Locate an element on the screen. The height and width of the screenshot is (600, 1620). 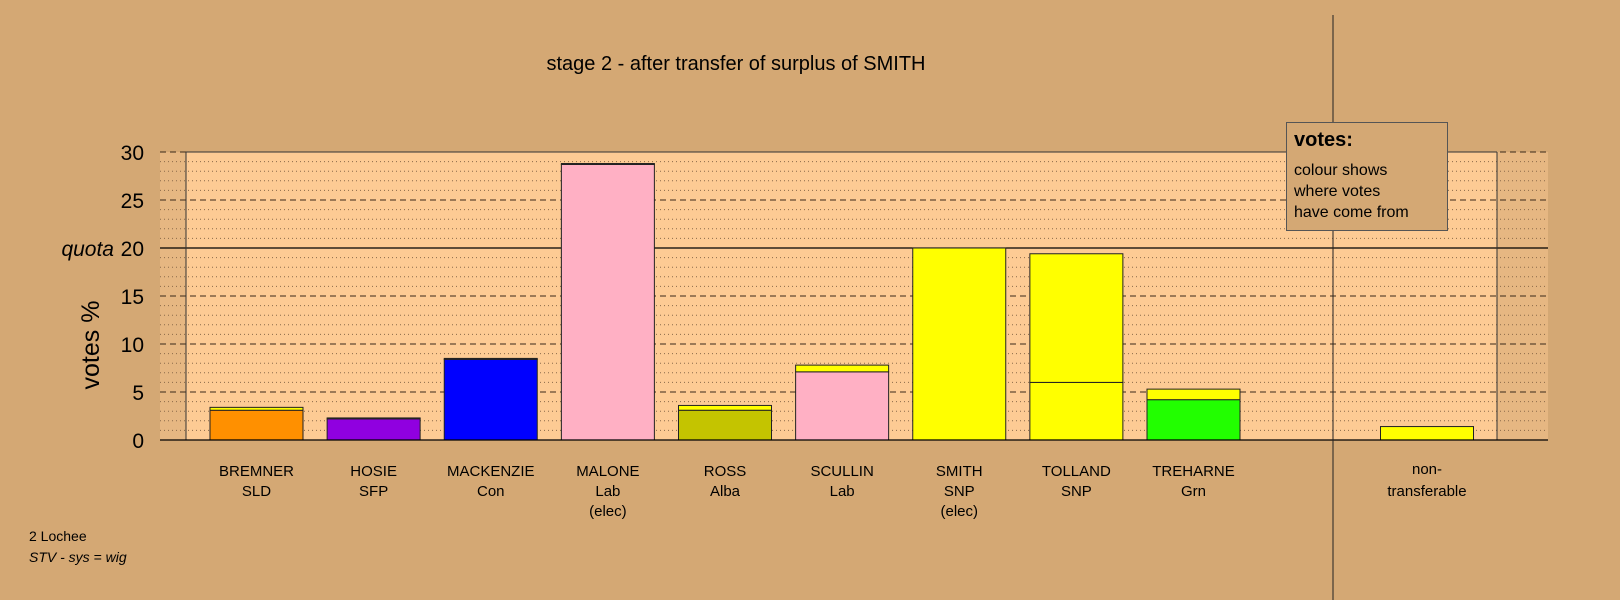
y-tick-label: 0 is located at coordinates (138, 441).